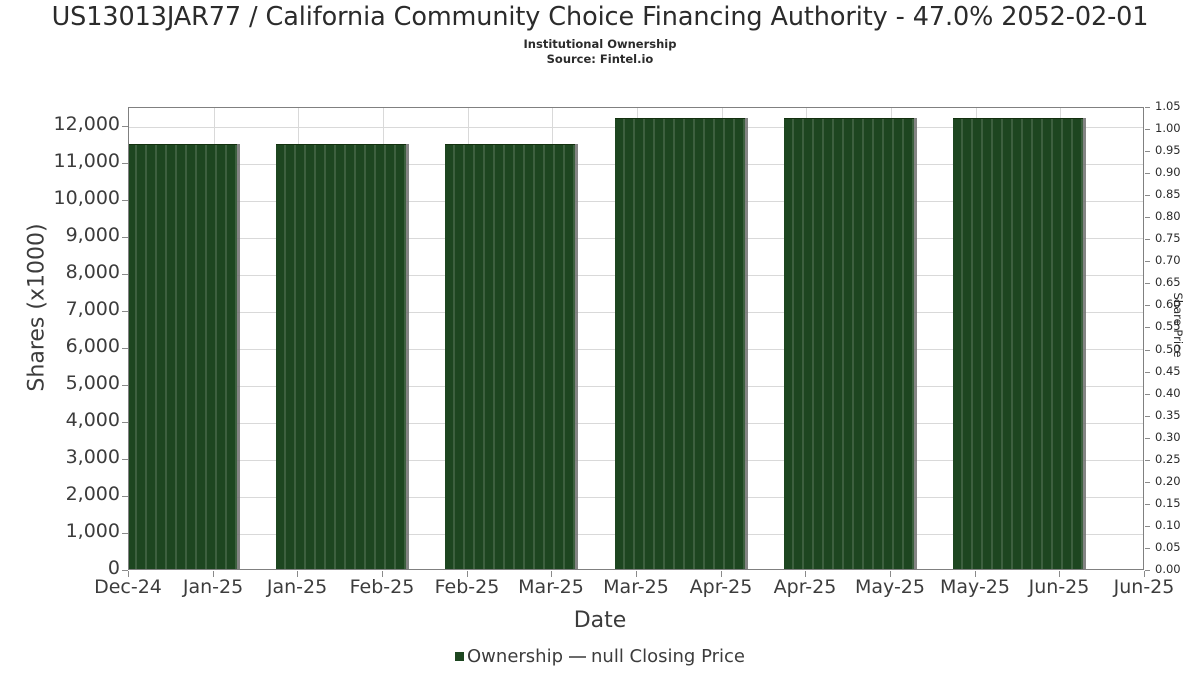 The width and height of the screenshot is (1200, 675). I want to click on y2-axis-tick-label: 0.40, so click(1168, 392).